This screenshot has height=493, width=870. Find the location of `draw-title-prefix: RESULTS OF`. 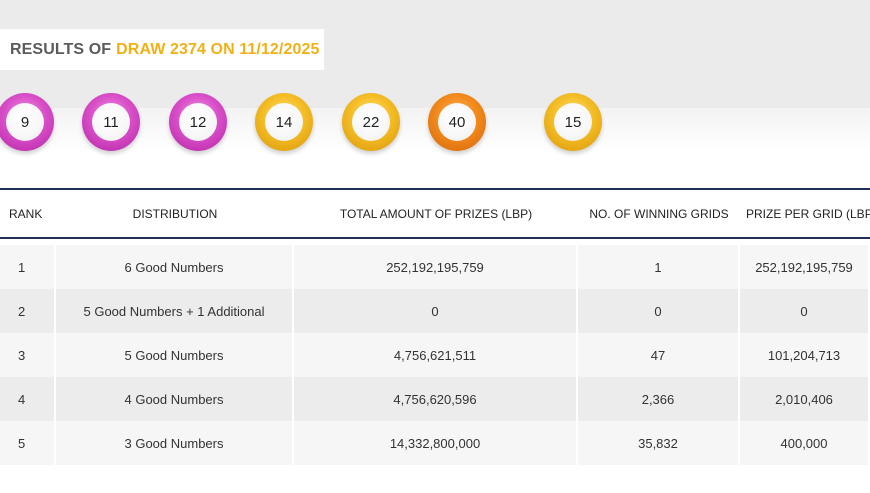

draw-title-prefix: RESULTS OF is located at coordinates (61, 49).